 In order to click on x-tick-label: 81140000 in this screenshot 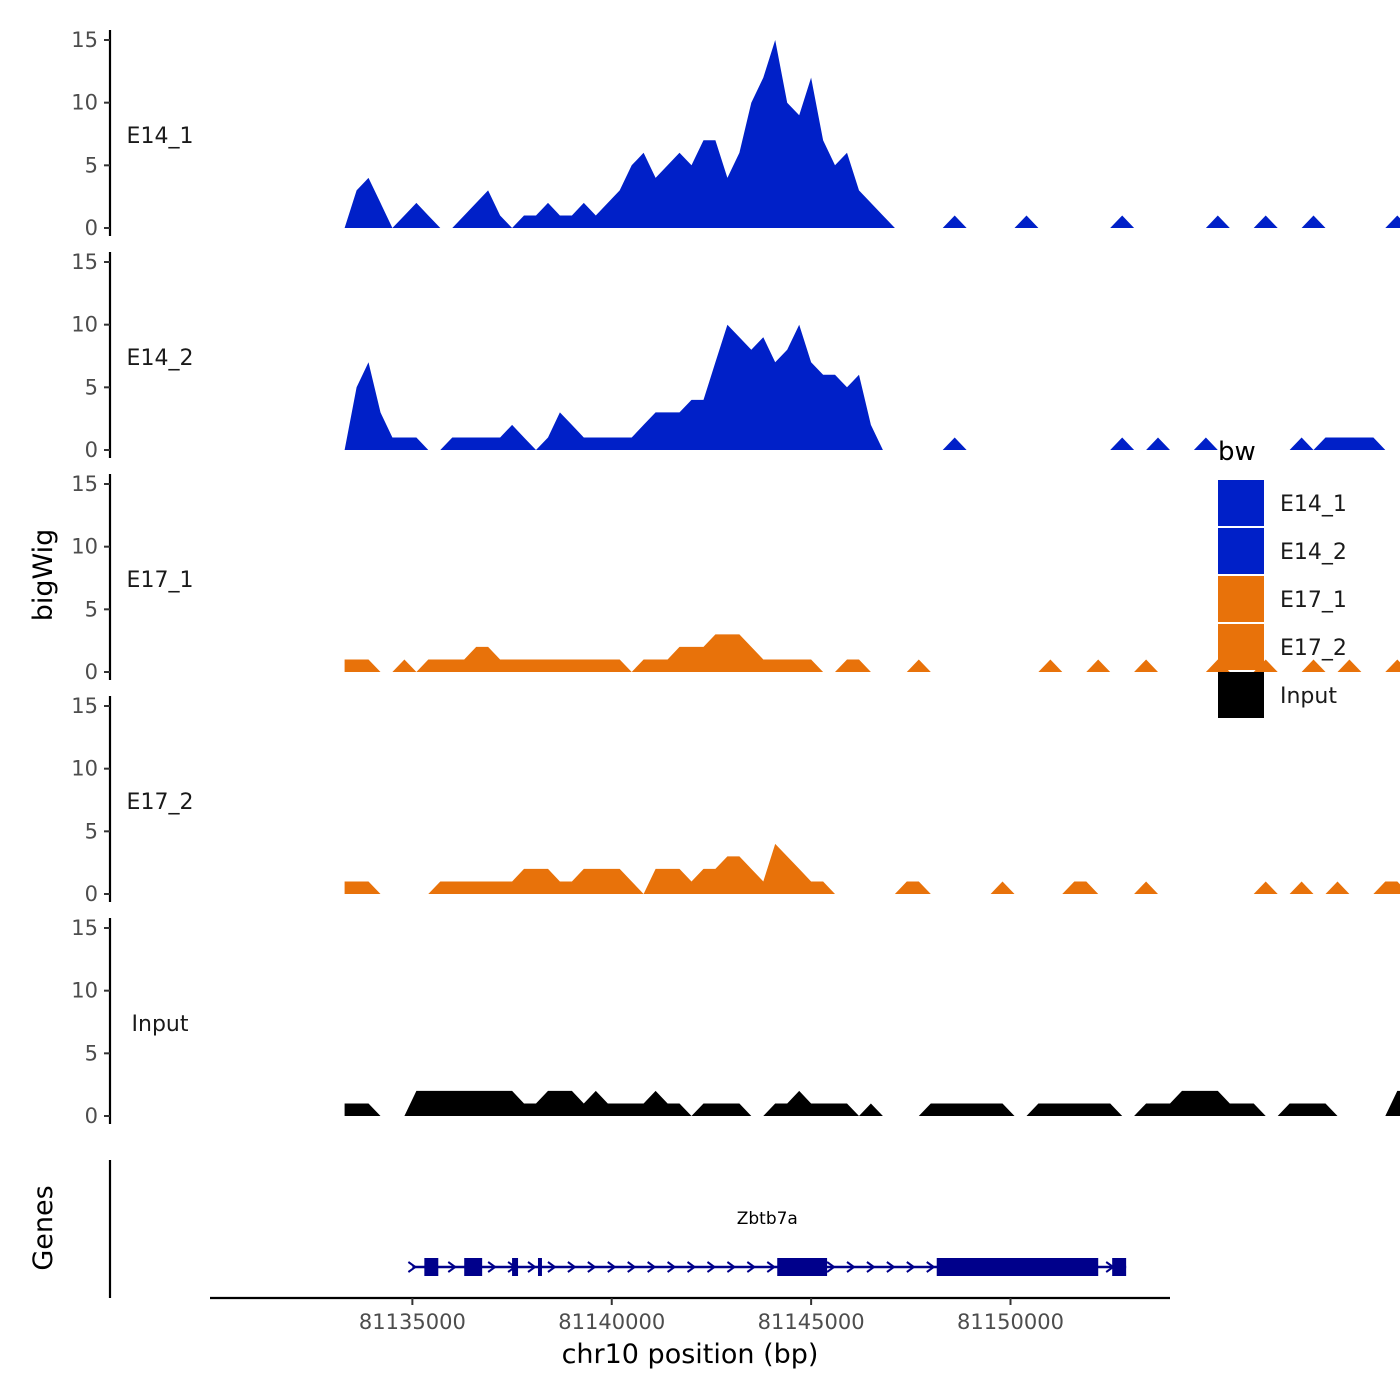, I will do `click(611, 1322)`.